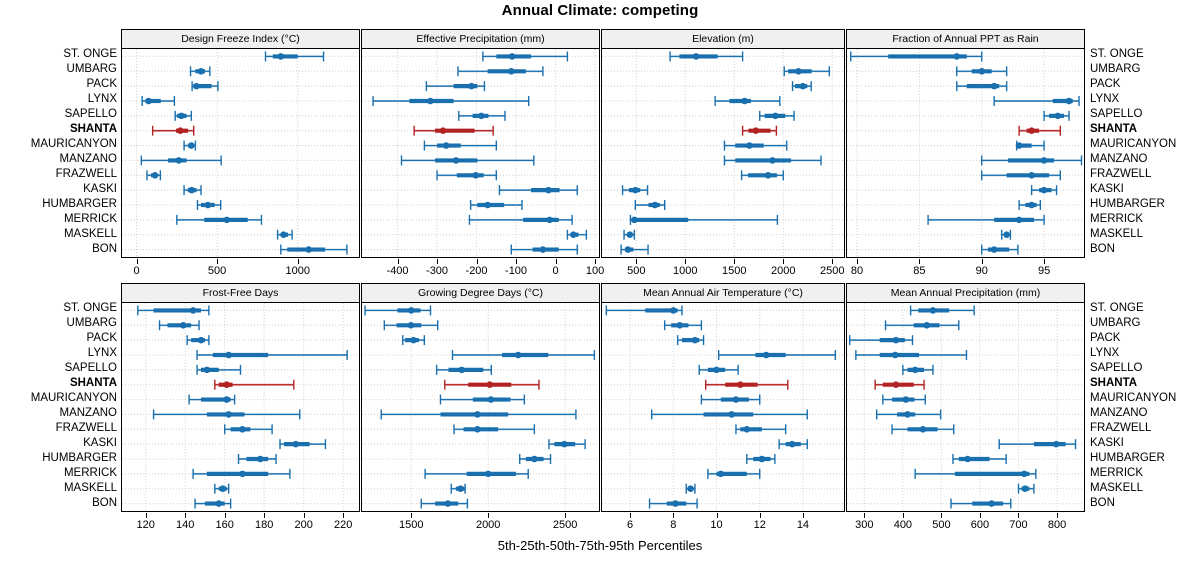 The image size is (1200, 575). Describe the element at coordinates (595, 271) in the screenshot. I see `axis-tick-label: 100` at that location.